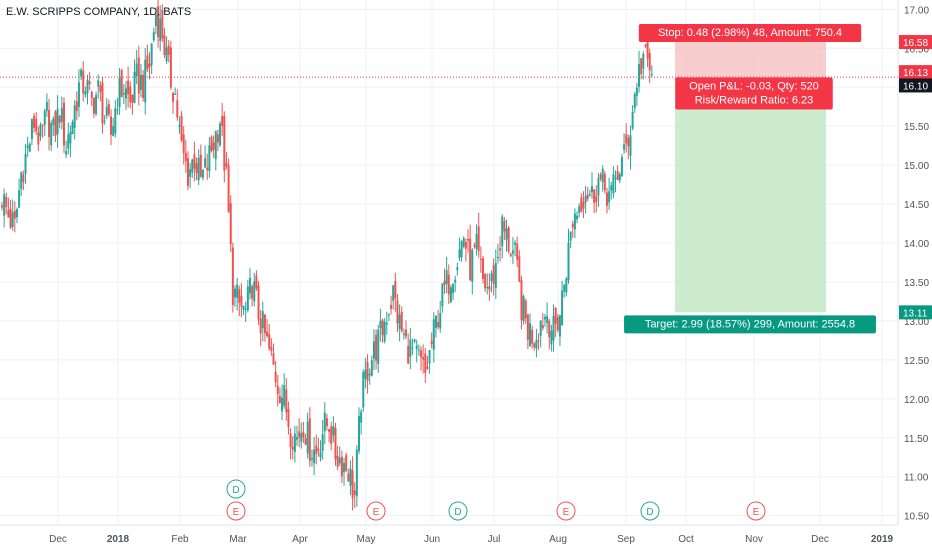 This screenshot has height=550, width=932. I want to click on event-markers: DE E D E D E, so click(496, 500).